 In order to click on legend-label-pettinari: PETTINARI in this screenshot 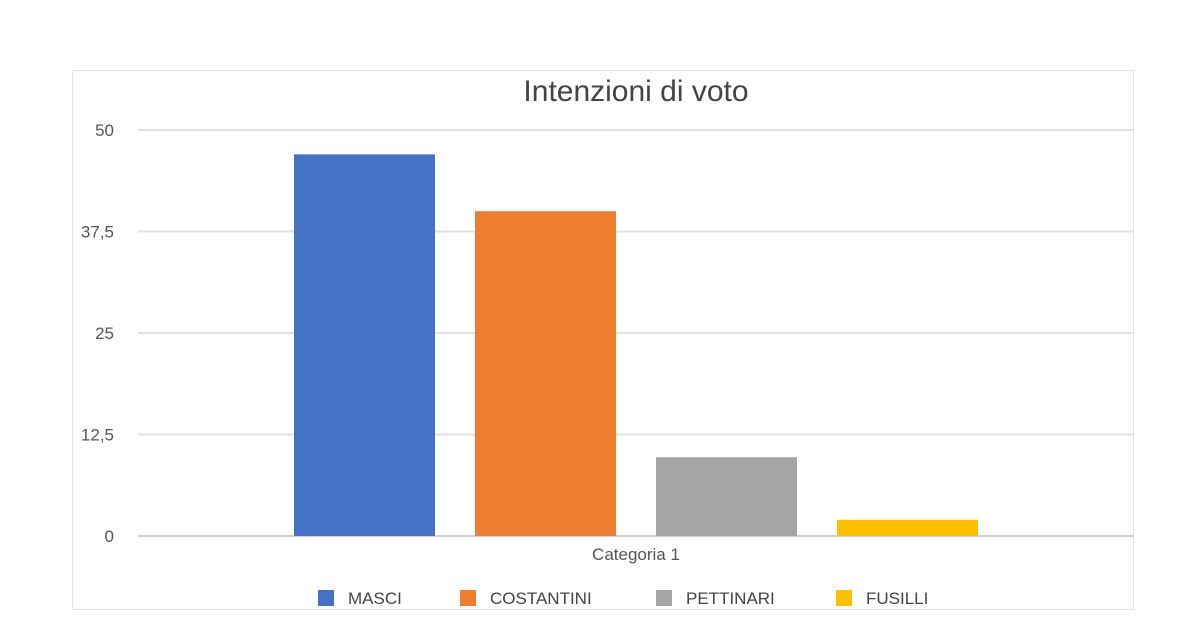, I will do `click(730, 598)`.